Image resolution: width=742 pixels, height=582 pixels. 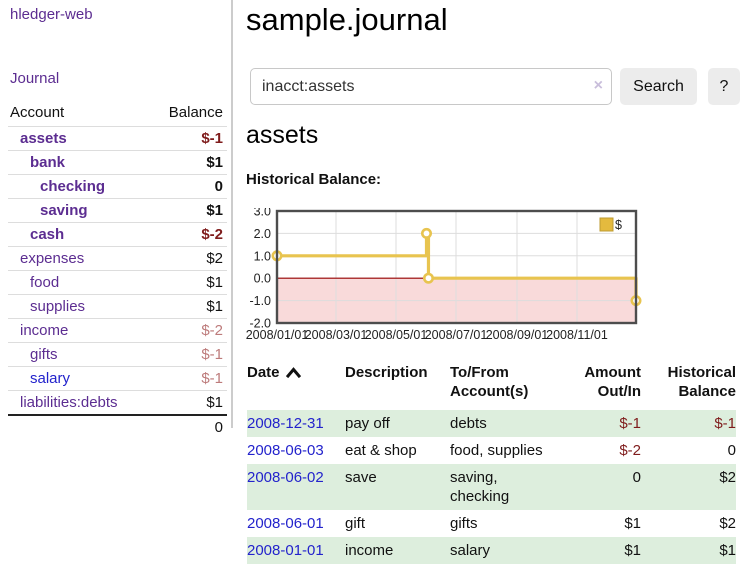 I want to click on transaction-description-cell: gift, so click(x=355, y=523).